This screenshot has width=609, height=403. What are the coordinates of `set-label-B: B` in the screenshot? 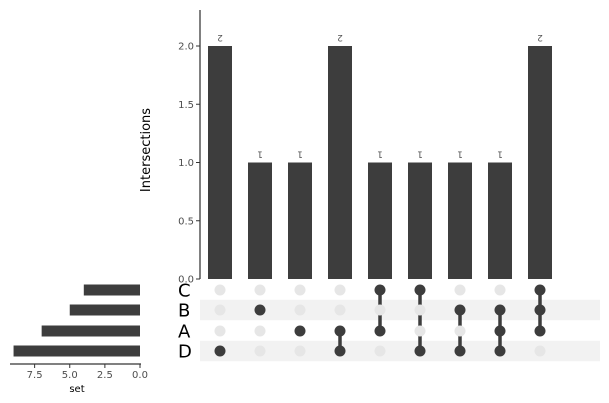 It's located at (184, 311).